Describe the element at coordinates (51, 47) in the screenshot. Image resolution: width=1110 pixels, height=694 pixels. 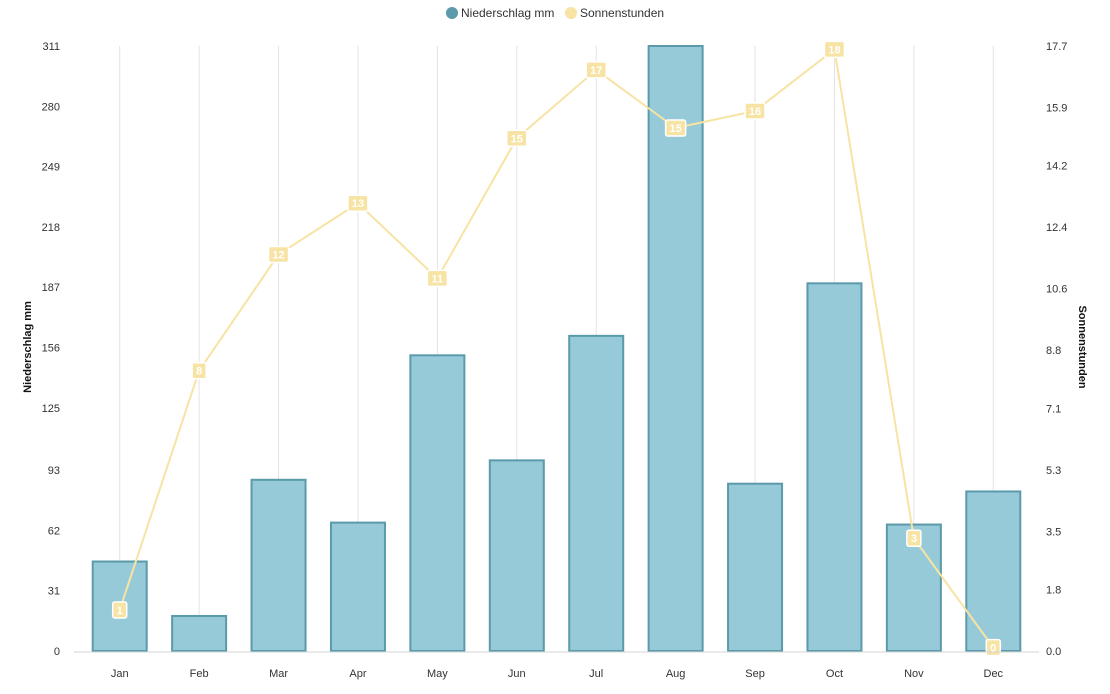
I see `y-left-tick: 311` at that location.